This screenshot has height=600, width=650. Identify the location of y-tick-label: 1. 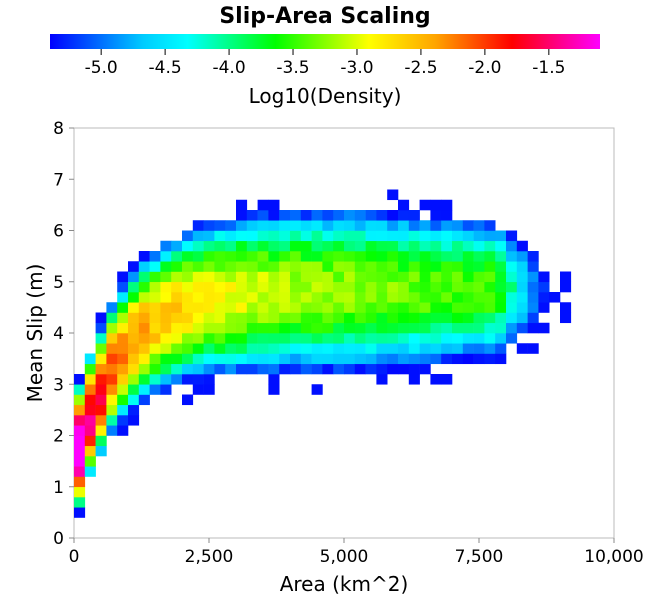
(58, 488).